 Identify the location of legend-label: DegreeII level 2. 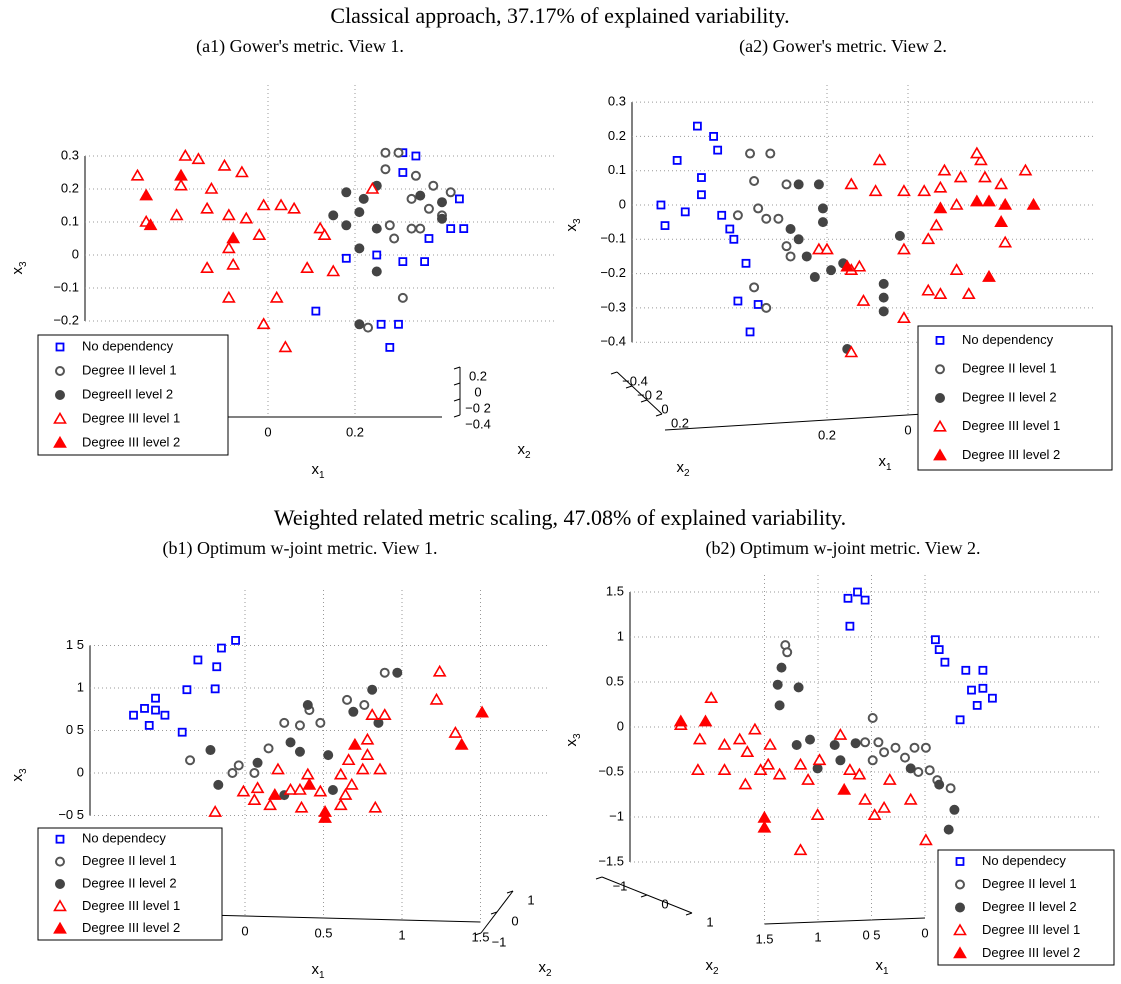
(127, 393).